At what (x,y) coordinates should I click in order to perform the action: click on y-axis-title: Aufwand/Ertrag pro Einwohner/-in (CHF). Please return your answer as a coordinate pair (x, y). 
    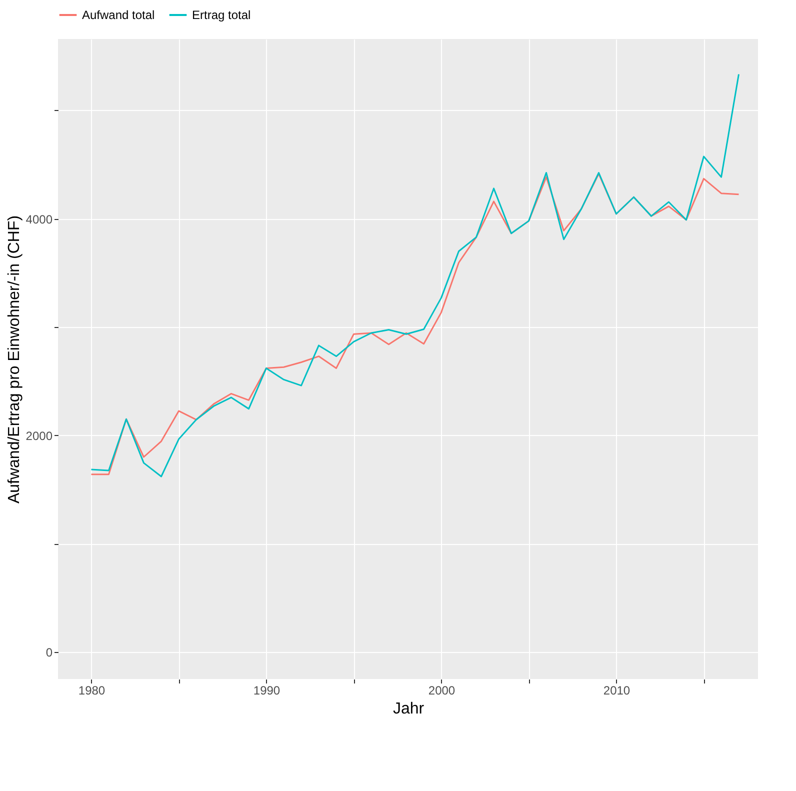
    Looking at the image, I should click on (14, 359).